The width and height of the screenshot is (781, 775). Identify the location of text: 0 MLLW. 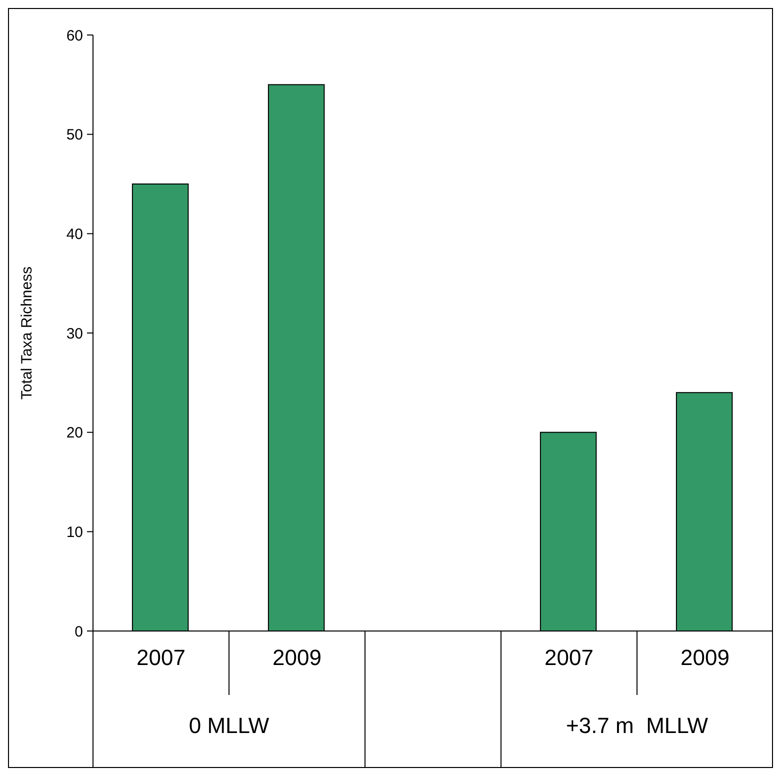
(229, 725).